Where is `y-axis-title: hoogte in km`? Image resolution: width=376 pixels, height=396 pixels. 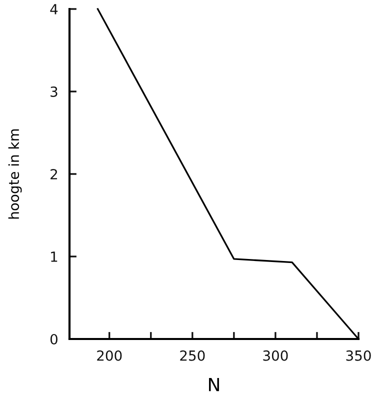 y-axis-title: hoogte in km is located at coordinates (15, 174).